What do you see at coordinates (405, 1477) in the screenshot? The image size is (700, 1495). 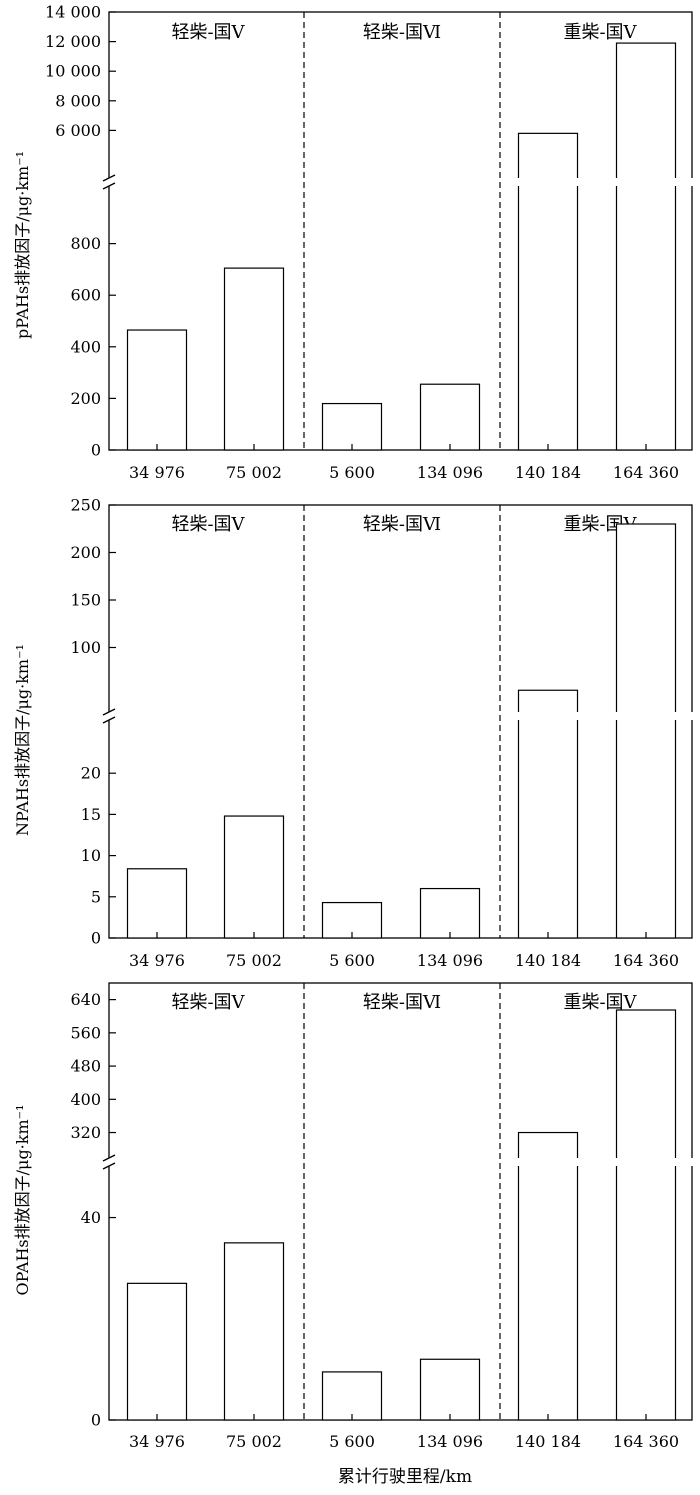 I see `x-axis-label: 累计行驶里程/km` at bounding box center [405, 1477].